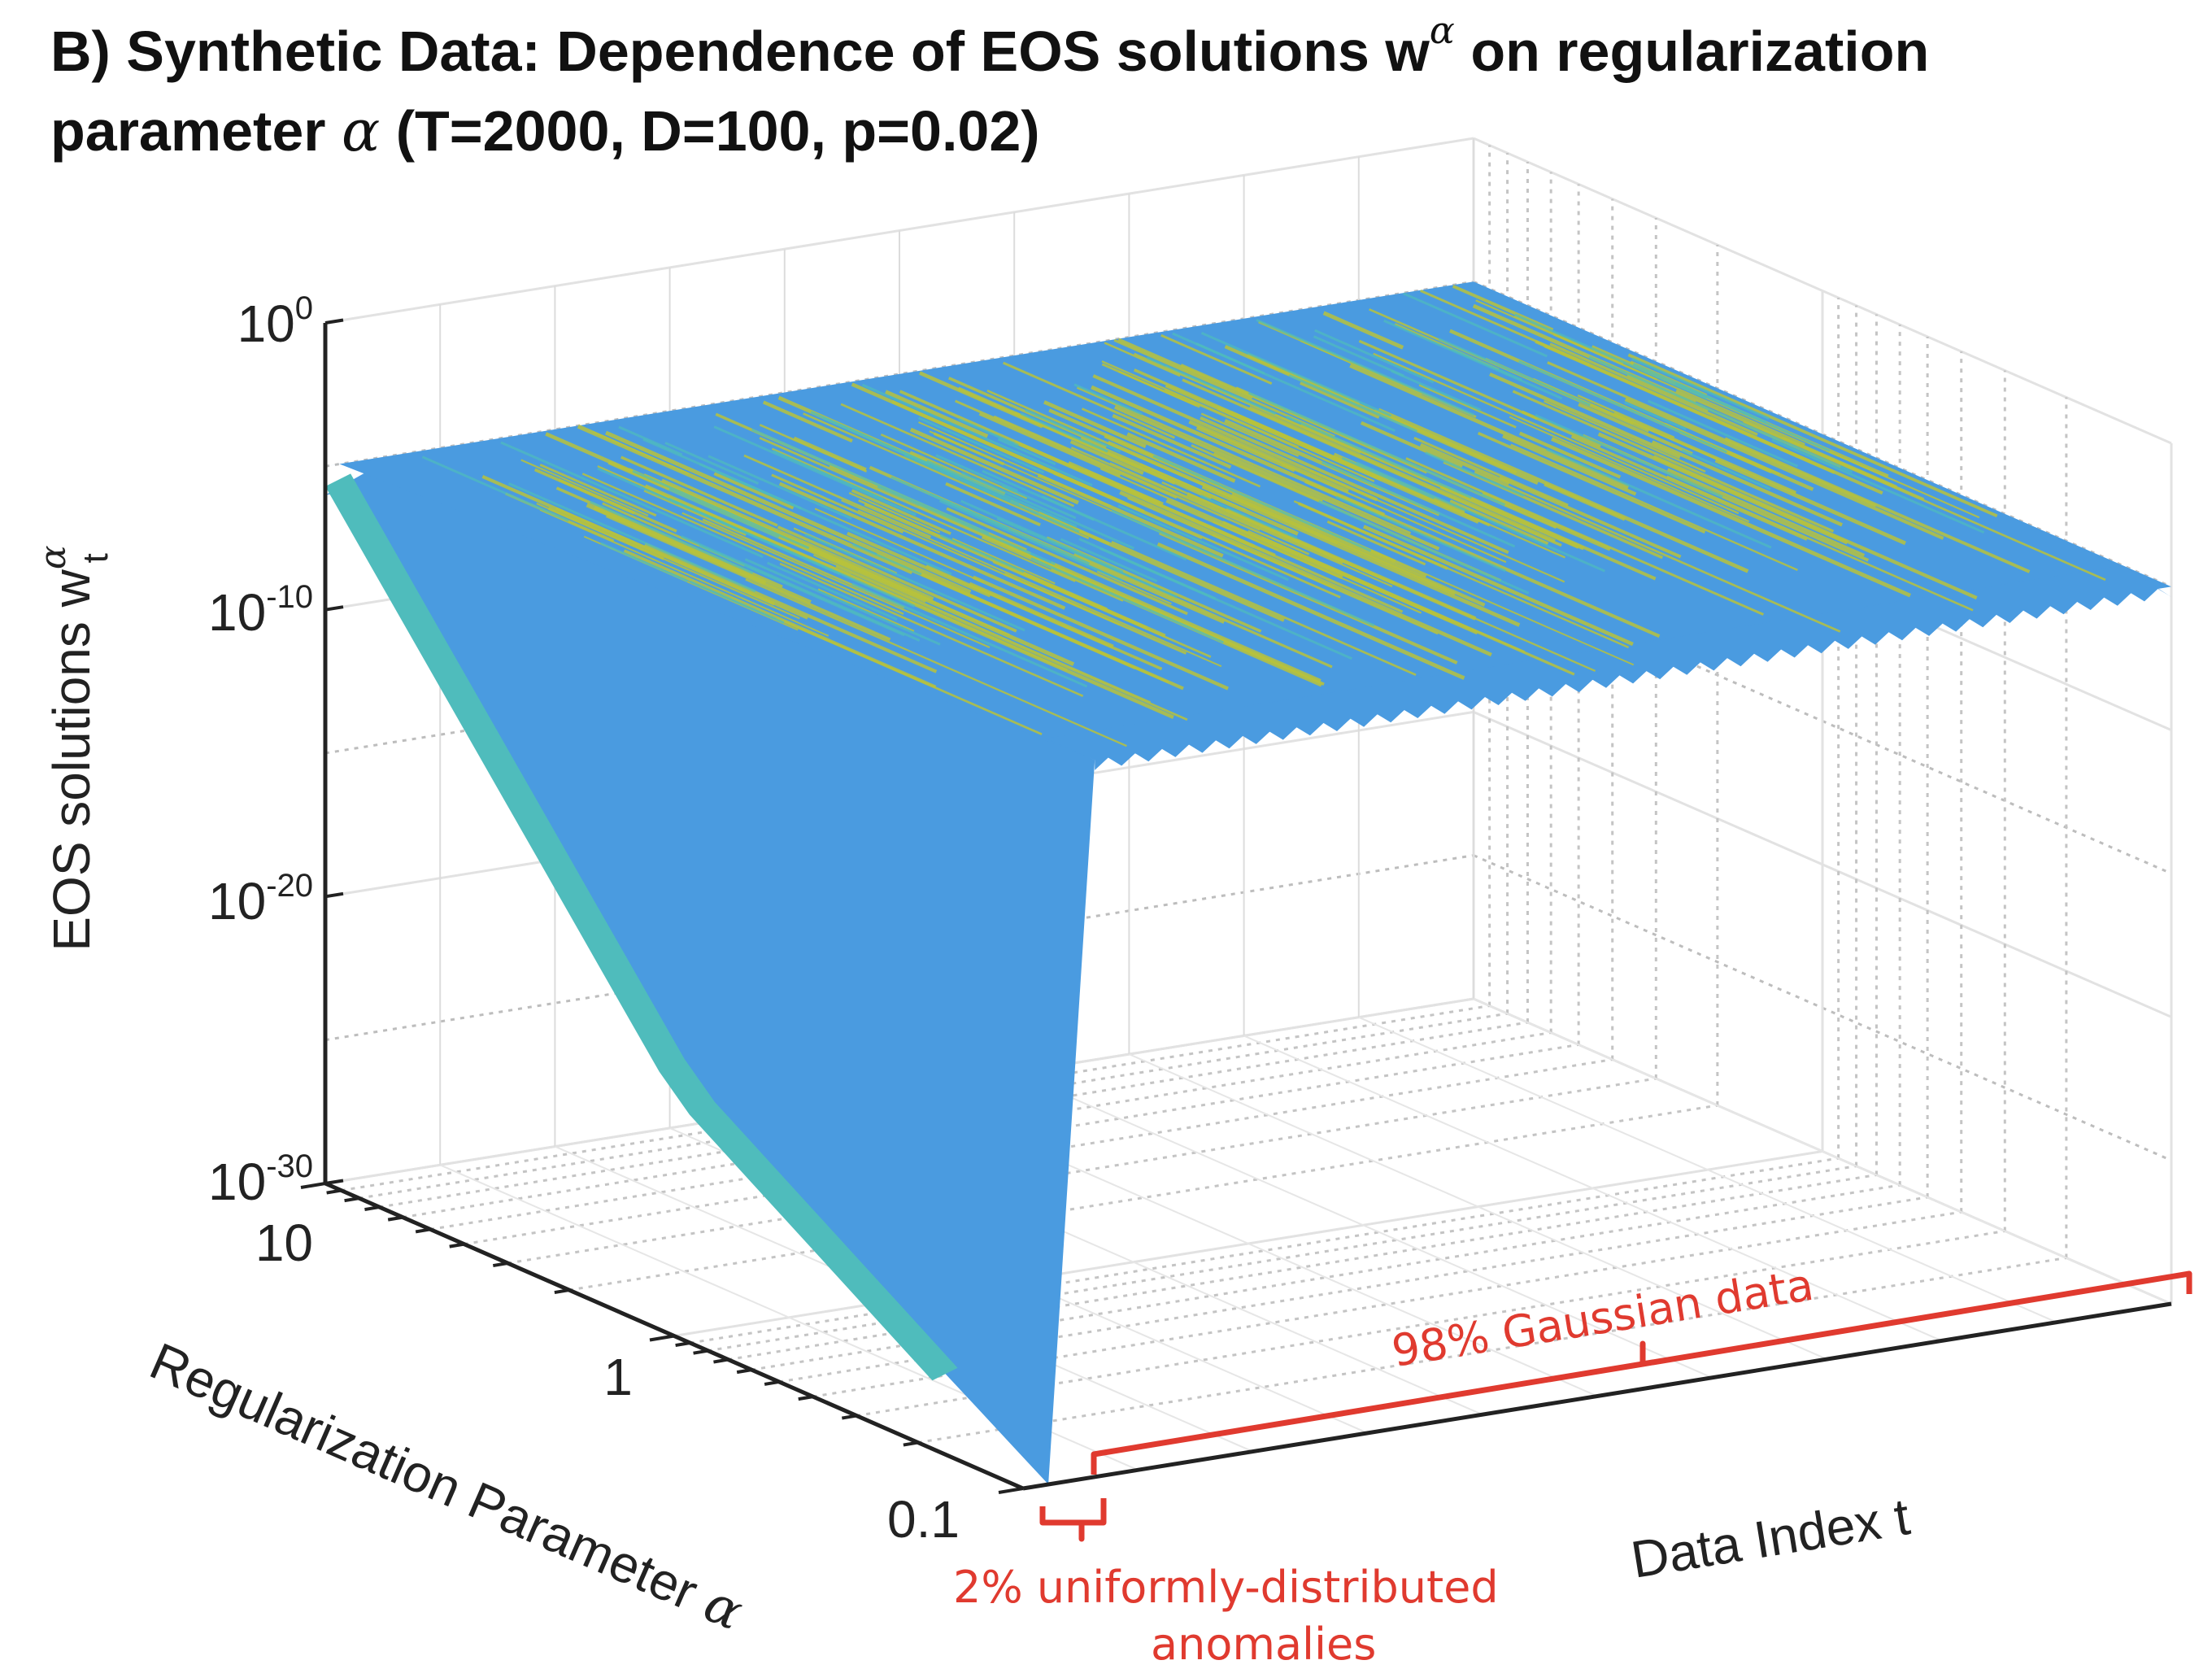 The image size is (2212, 1669). What do you see at coordinates (1692, 51) in the screenshot?
I see `title-part-2: on regularization` at bounding box center [1692, 51].